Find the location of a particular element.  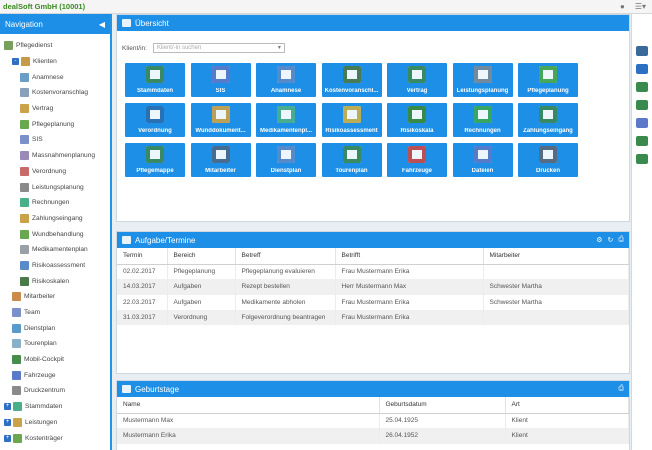

sidebar-item: Team is located at coordinates (55, 313).